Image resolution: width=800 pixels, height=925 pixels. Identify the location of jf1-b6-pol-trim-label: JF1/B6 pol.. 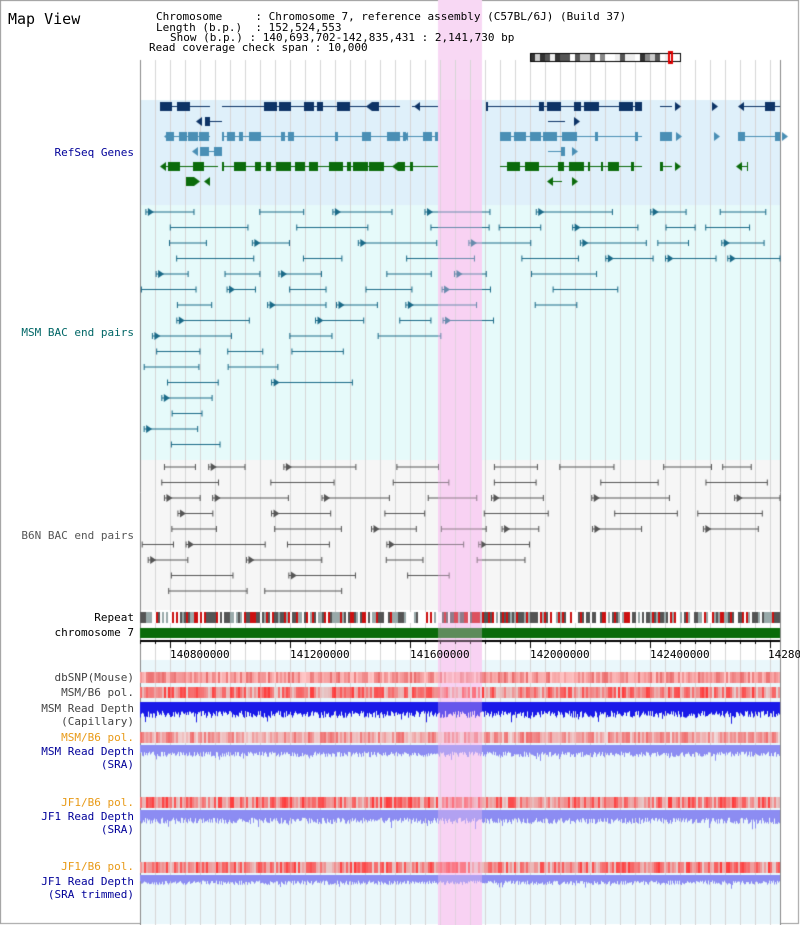
(97, 866).